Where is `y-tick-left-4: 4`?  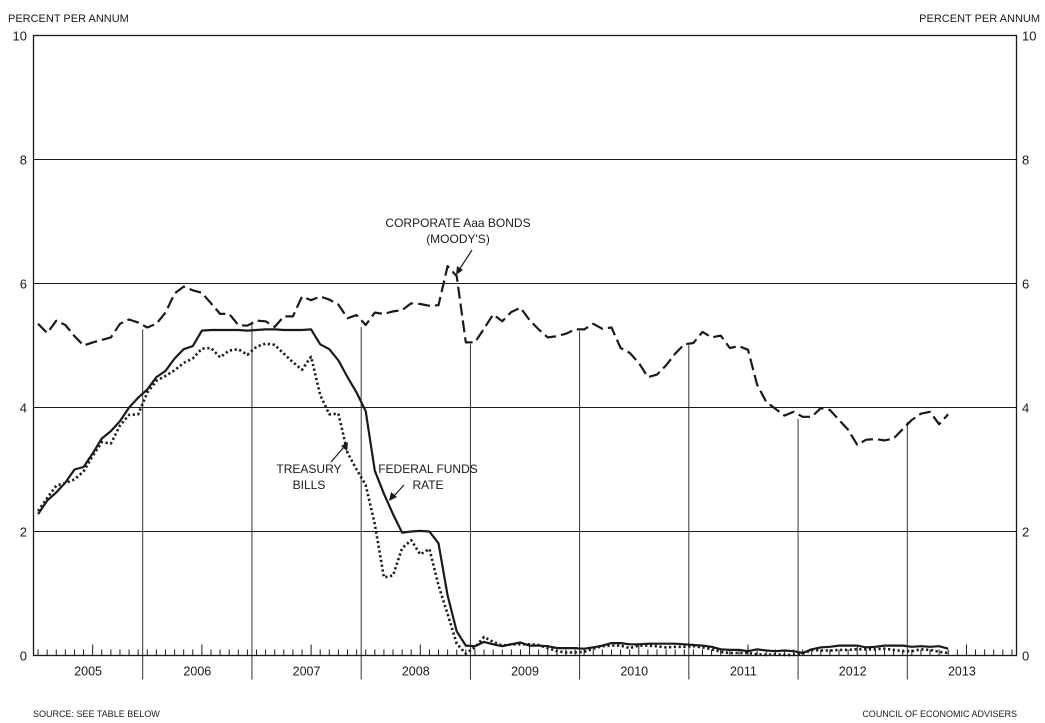 y-tick-left-4: 4 is located at coordinates (23, 408).